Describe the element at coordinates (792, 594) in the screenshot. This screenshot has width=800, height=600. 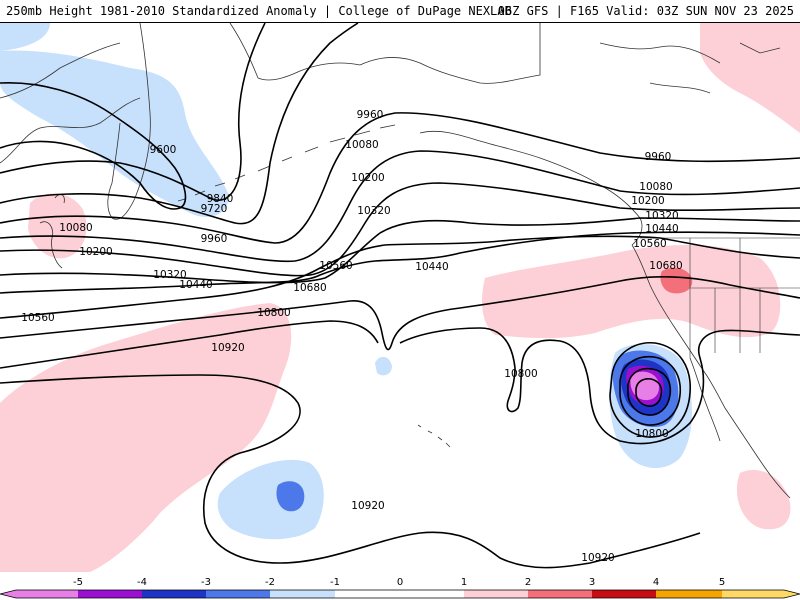
I see `colorbar-arrow-right` at that location.